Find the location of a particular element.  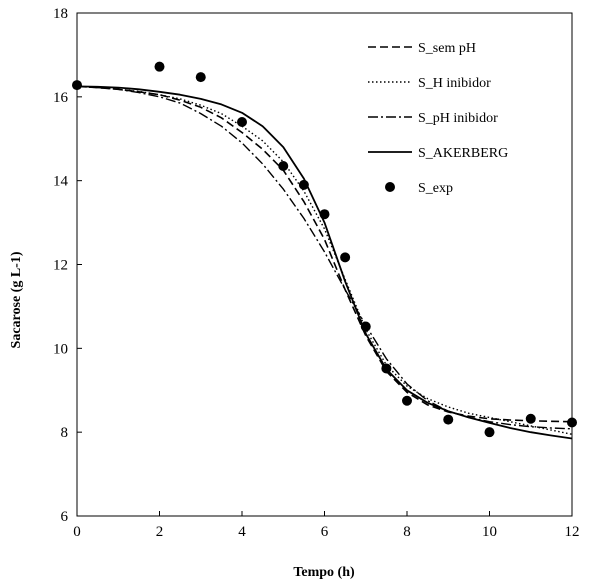

x-axis: 0 2 4 6 8 10 12 is located at coordinates (326, 525).